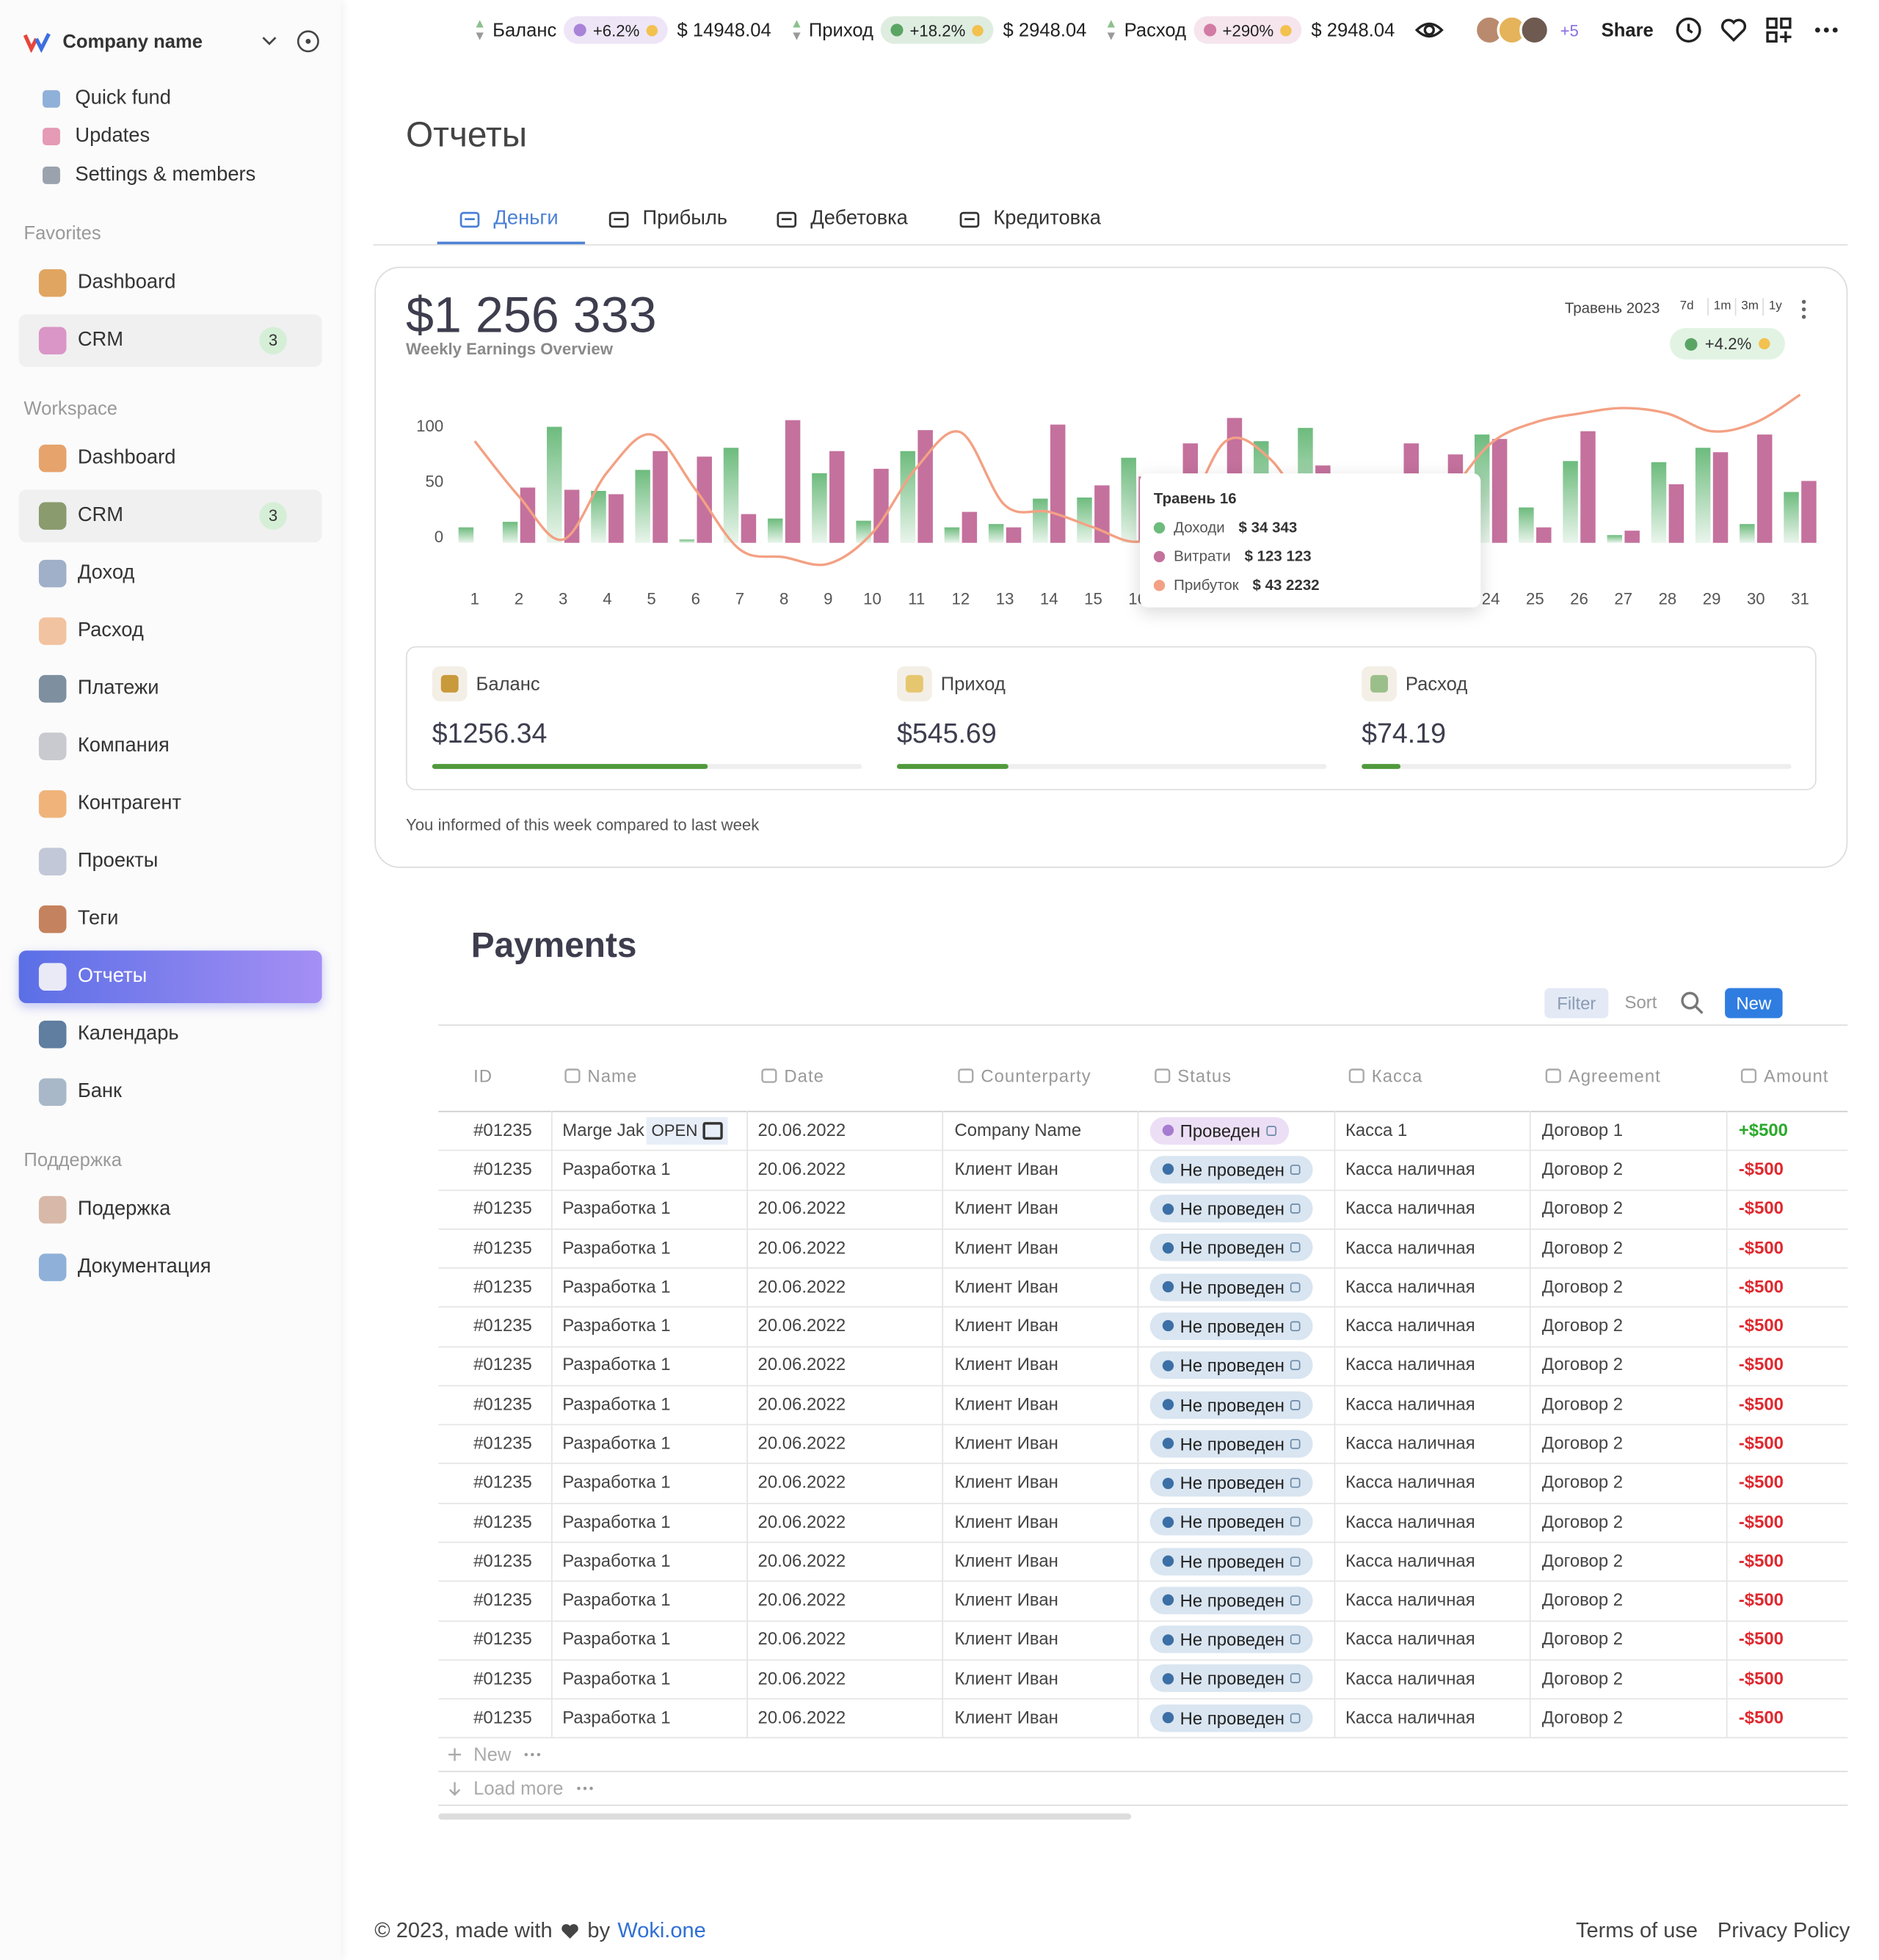  What do you see at coordinates (98, 918) in the screenshot?
I see `sidebar-item: Теги` at bounding box center [98, 918].